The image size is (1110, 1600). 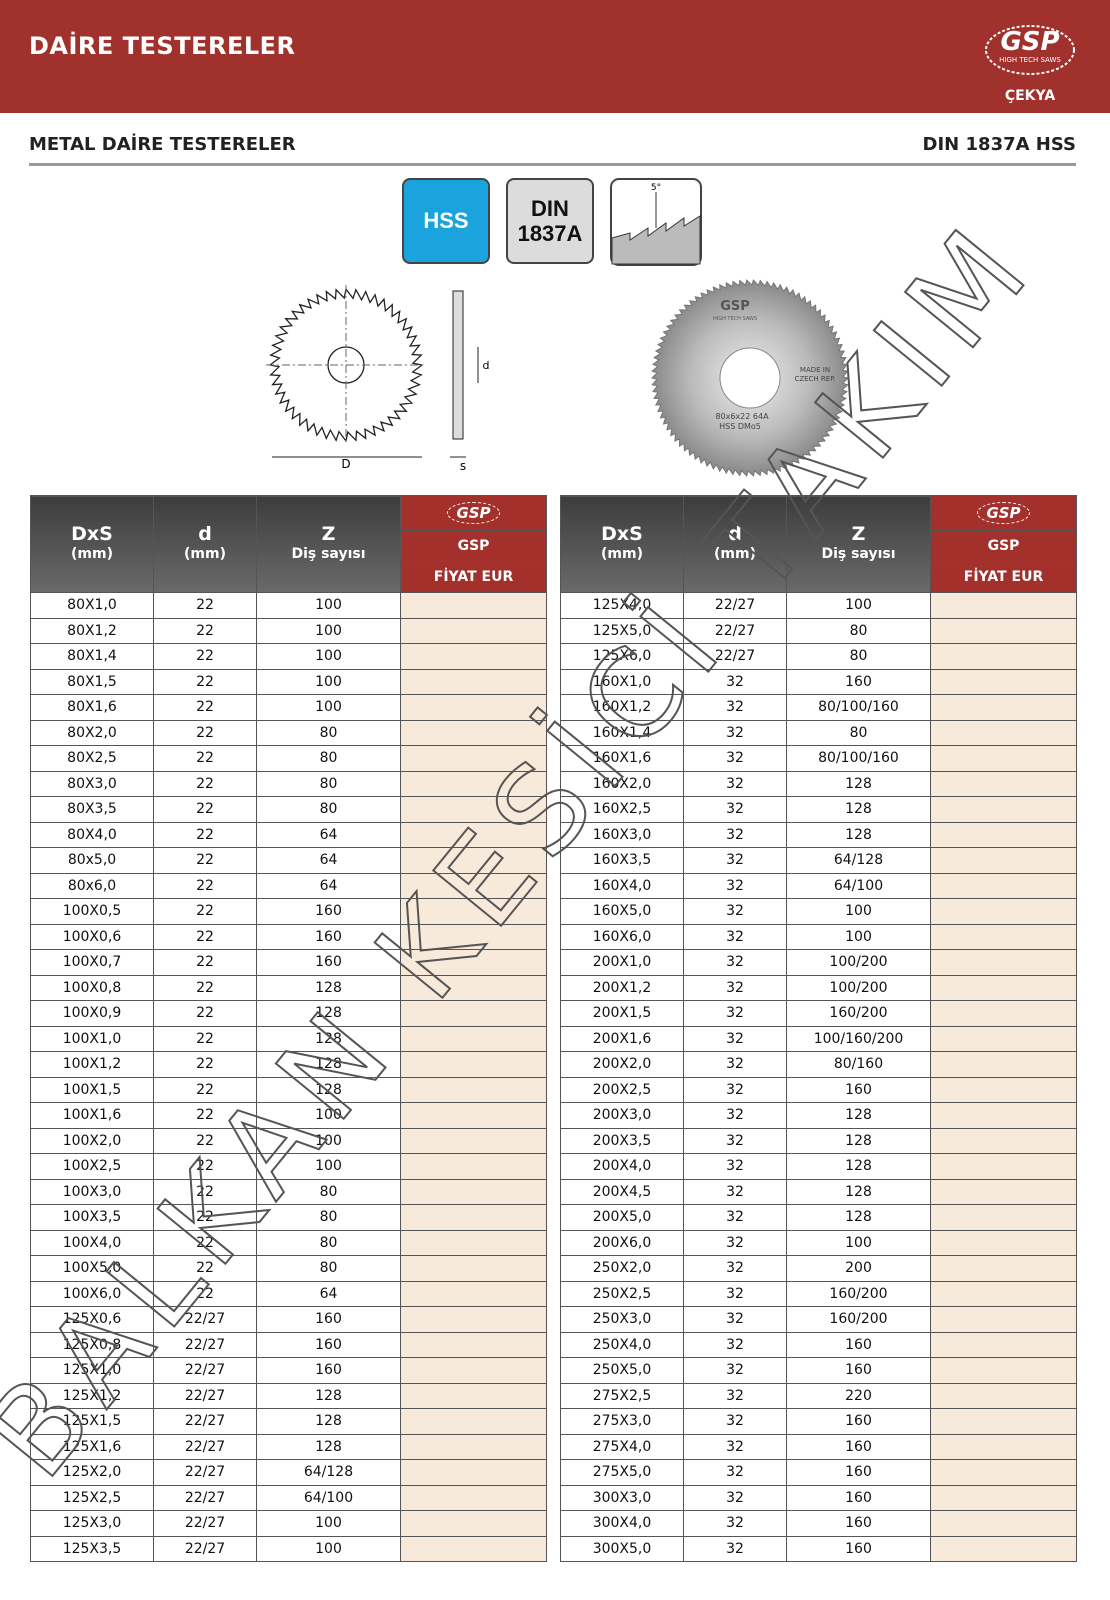 I want to click on cell: 160/200, so click(x=858, y=1013).